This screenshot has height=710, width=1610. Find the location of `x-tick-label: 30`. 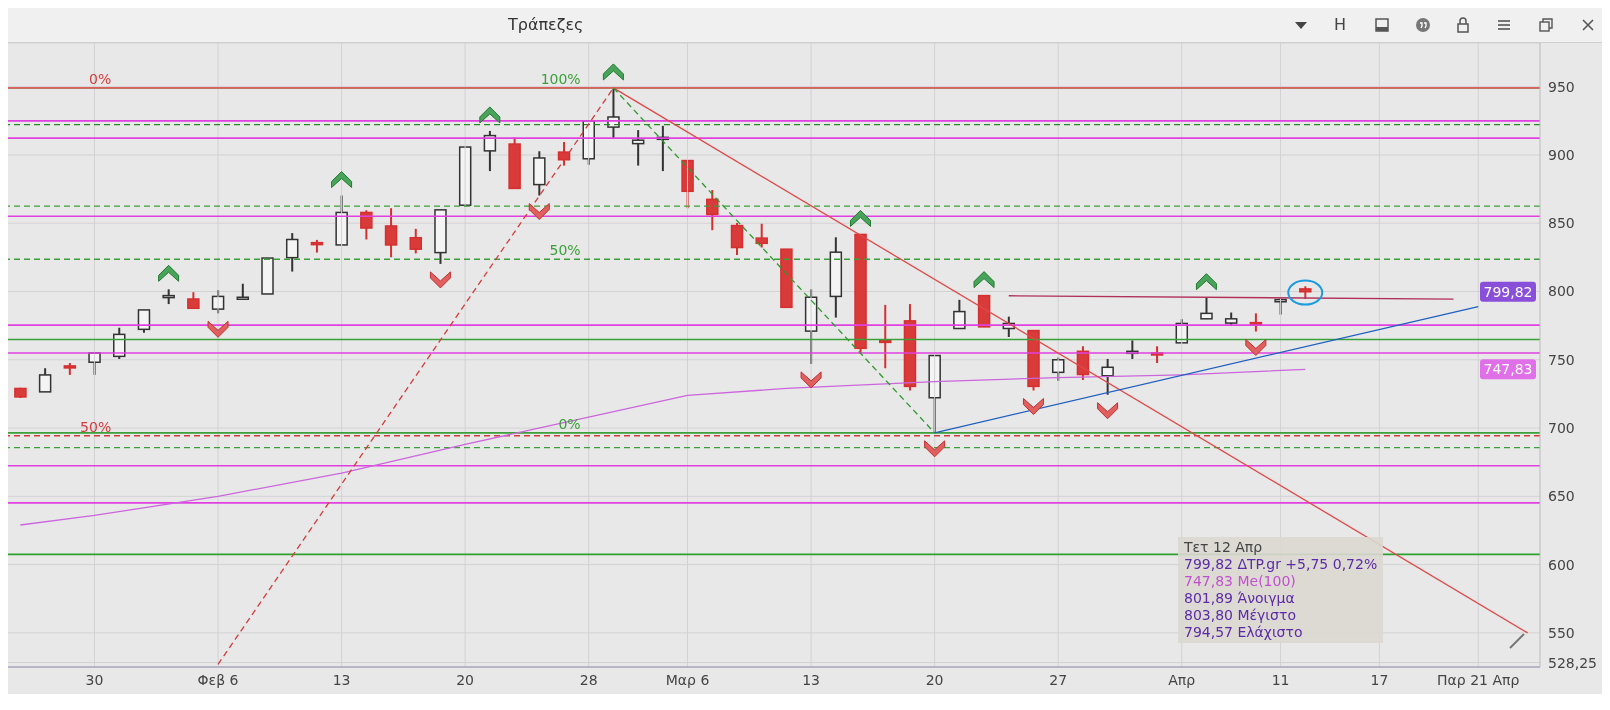

x-tick-label: 30 is located at coordinates (94, 679).